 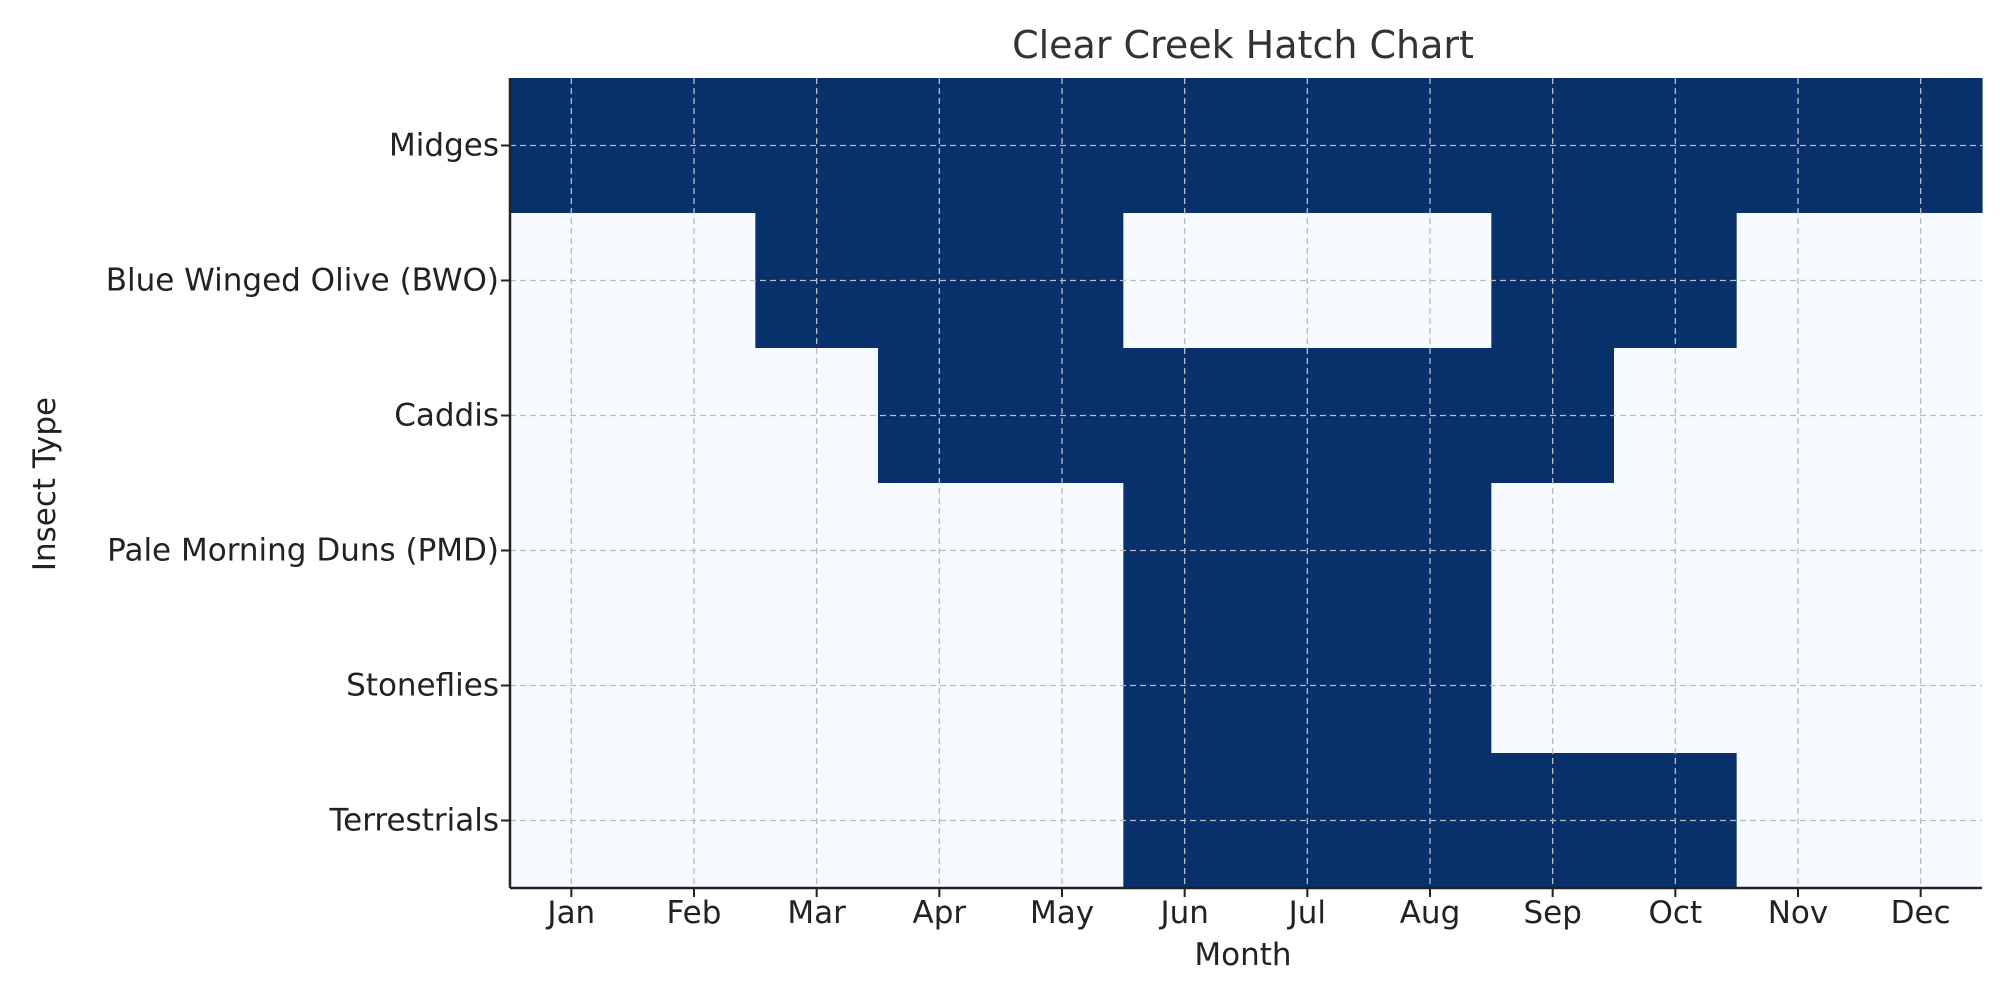 What do you see at coordinates (570, 913) in the screenshot?
I see `x-tick-label: Jan` at bounding box center [570, 913].